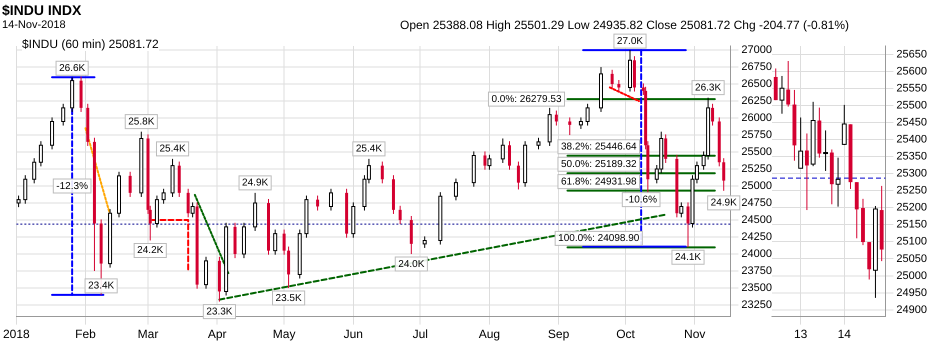 Image resolution: width=930 pixels, height=345 pixels. Describe the element at coordinates (630, 41) in the screenshot. I see `annotation: 27.0K` at that location.